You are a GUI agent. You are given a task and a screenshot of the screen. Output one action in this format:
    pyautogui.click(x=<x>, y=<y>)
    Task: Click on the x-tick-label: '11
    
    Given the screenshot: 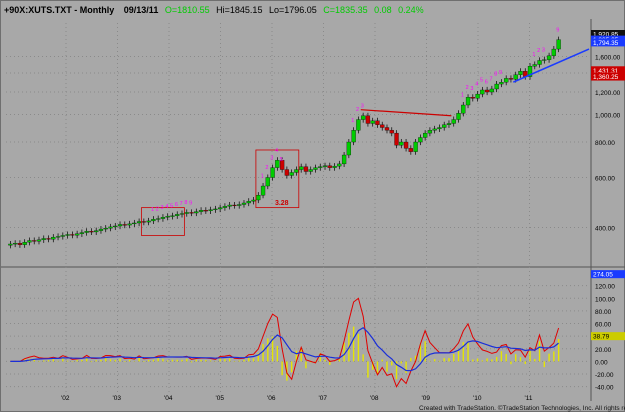 What is the action you would take?
    pyautogui.click(x=529, y=398)
    